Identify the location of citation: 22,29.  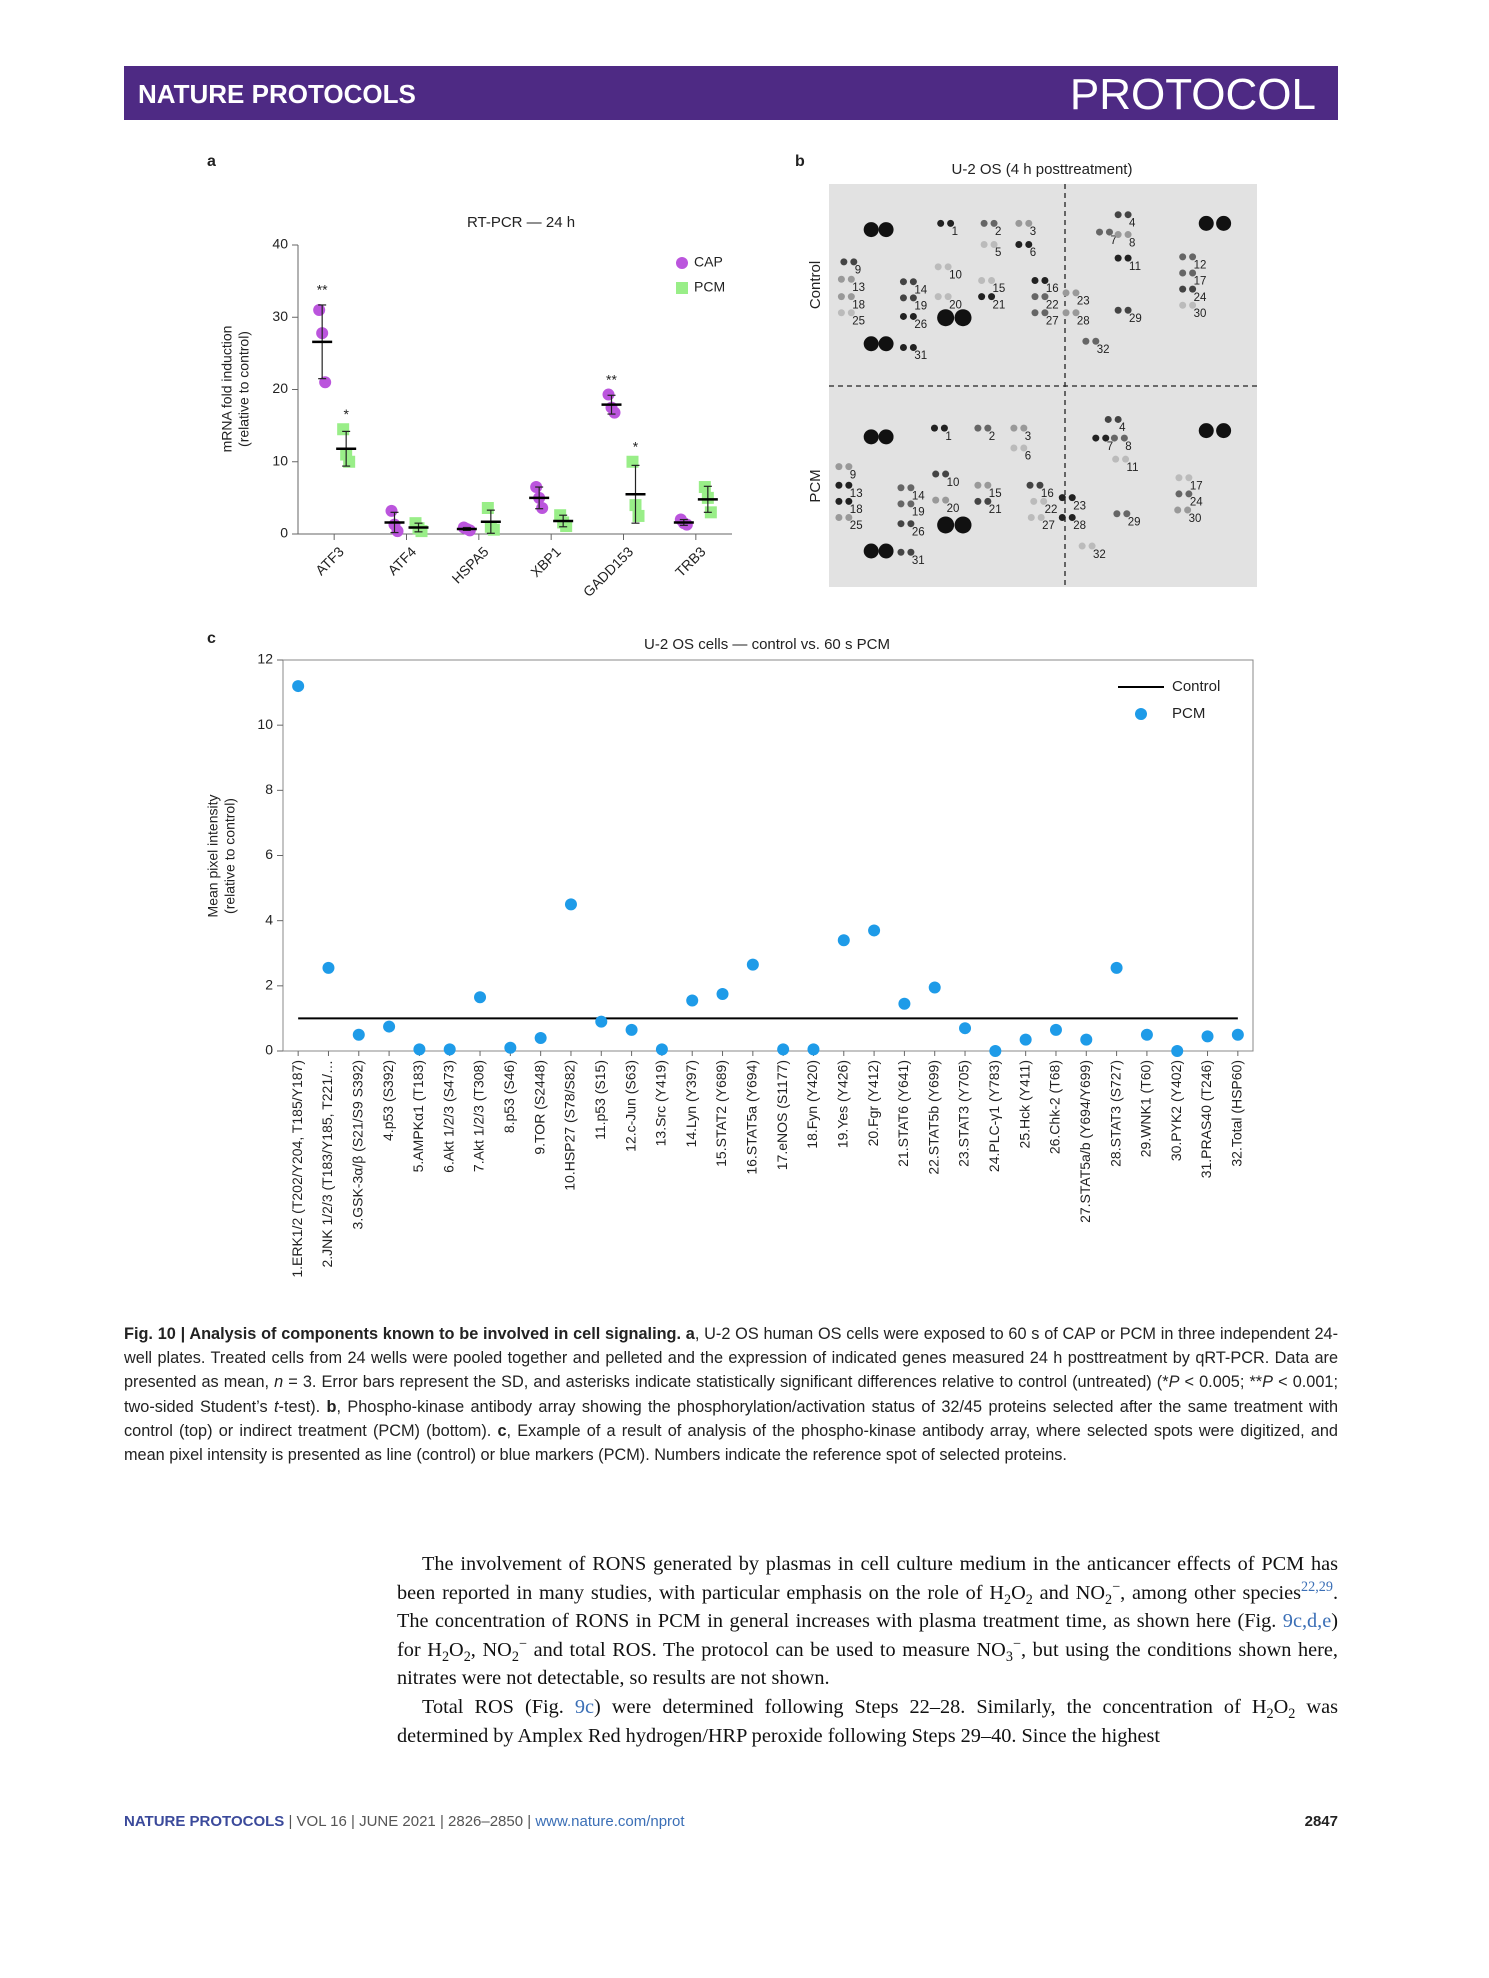
(1317, 1586).